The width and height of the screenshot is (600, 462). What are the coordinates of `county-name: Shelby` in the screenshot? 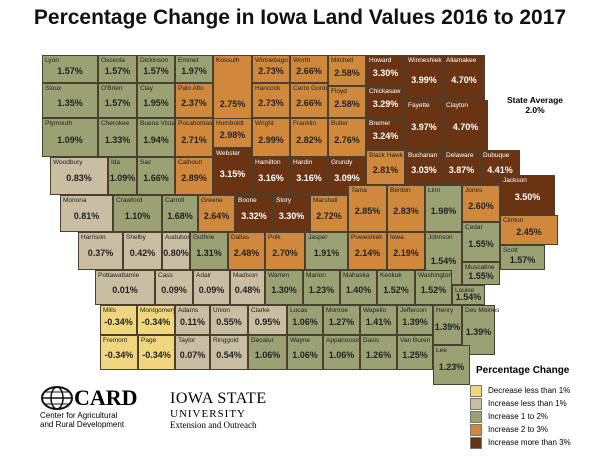 It's located at (136, 237).